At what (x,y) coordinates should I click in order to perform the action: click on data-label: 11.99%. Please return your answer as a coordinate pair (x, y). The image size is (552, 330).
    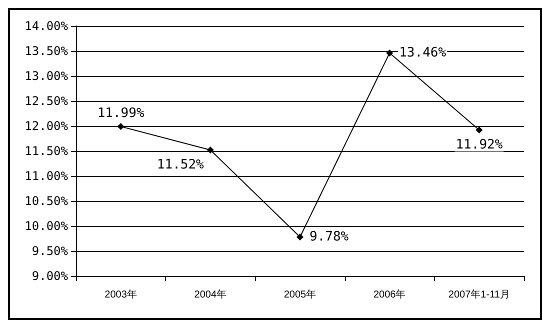
    Looking at the image, I should click on (120, 113).